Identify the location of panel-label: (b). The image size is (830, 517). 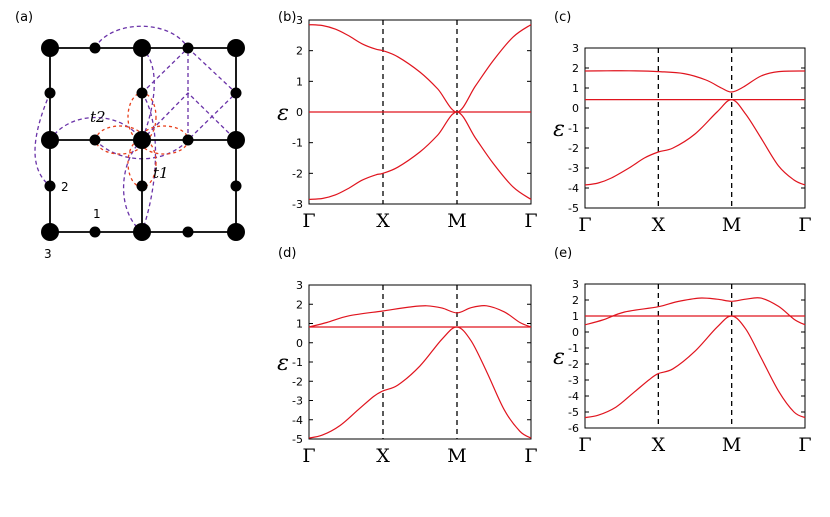
(287, 17).